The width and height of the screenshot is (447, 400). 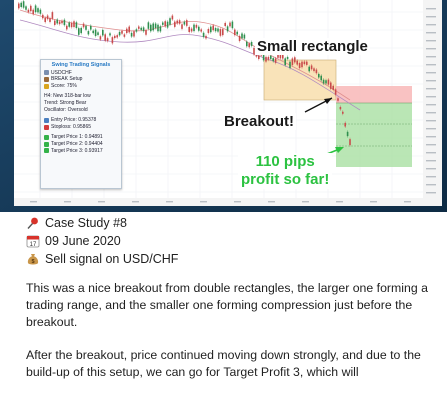 I want to click on target-row: Target Price 2: 0.94404, so click(x=81, y=144).